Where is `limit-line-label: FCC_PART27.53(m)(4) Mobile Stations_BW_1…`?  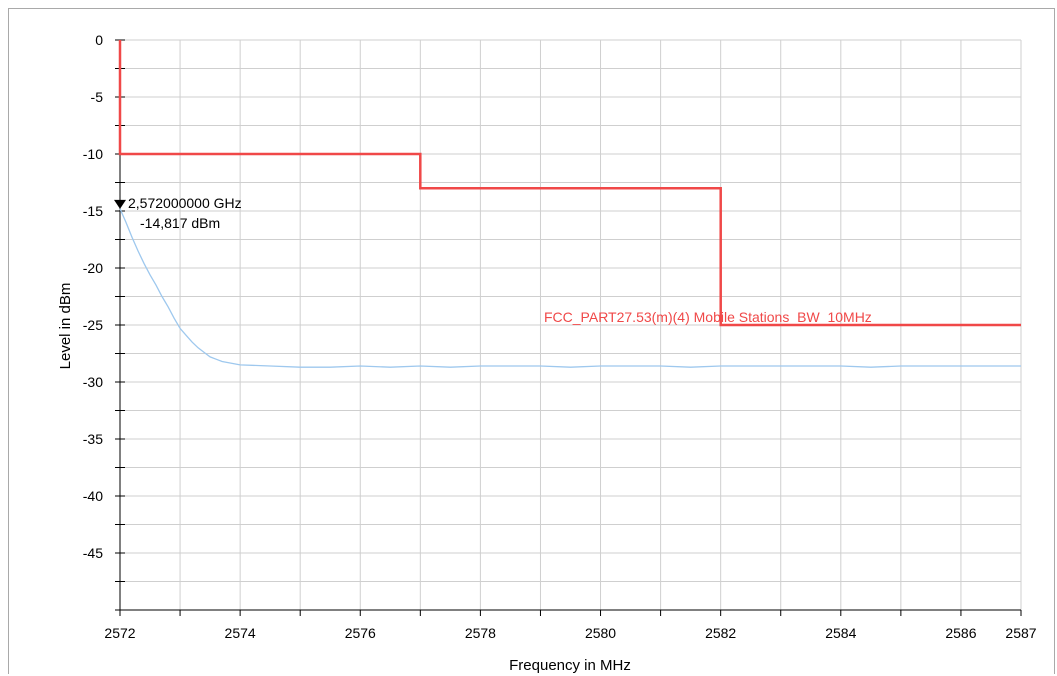 limit-line-label: FCC_PART27.53(m)(4) Mobile Stations_BW_1… is located at coordinates (708, 317).